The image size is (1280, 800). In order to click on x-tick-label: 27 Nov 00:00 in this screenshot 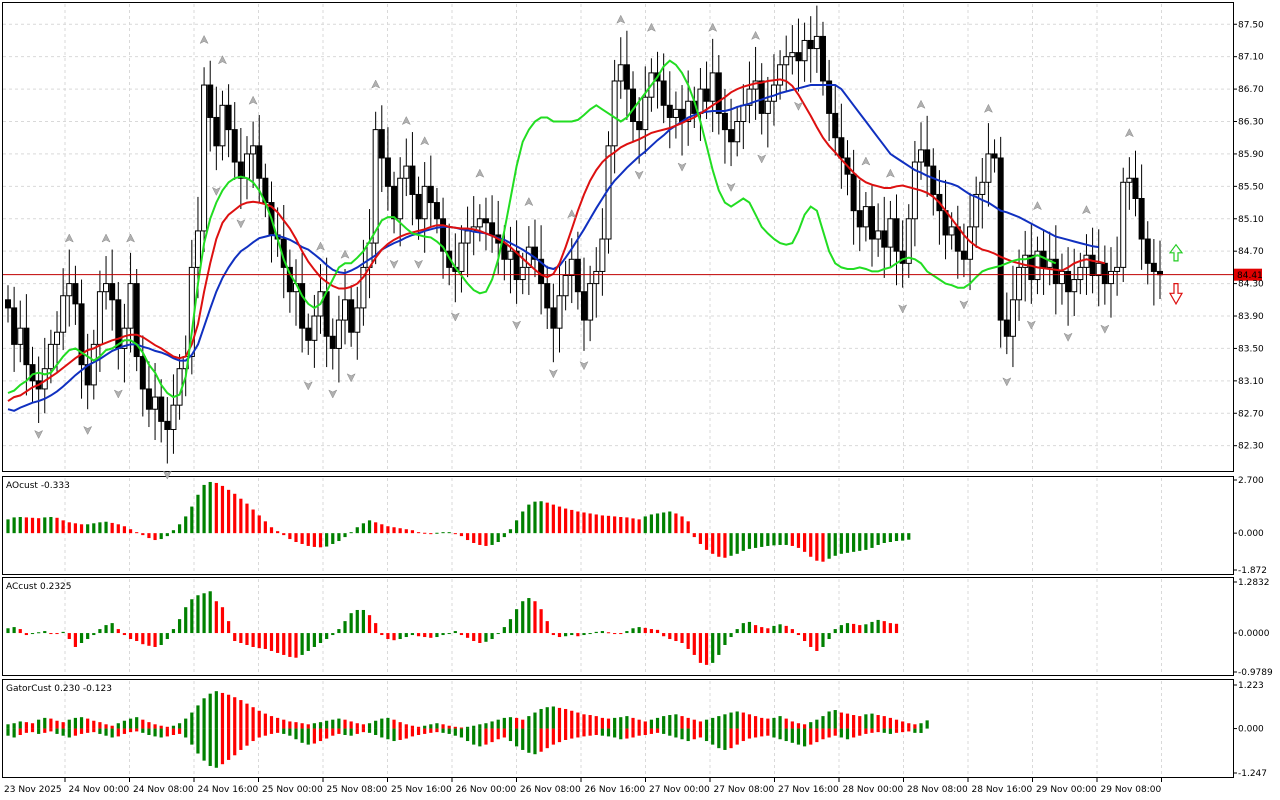, I will do `click(679, 790)`.